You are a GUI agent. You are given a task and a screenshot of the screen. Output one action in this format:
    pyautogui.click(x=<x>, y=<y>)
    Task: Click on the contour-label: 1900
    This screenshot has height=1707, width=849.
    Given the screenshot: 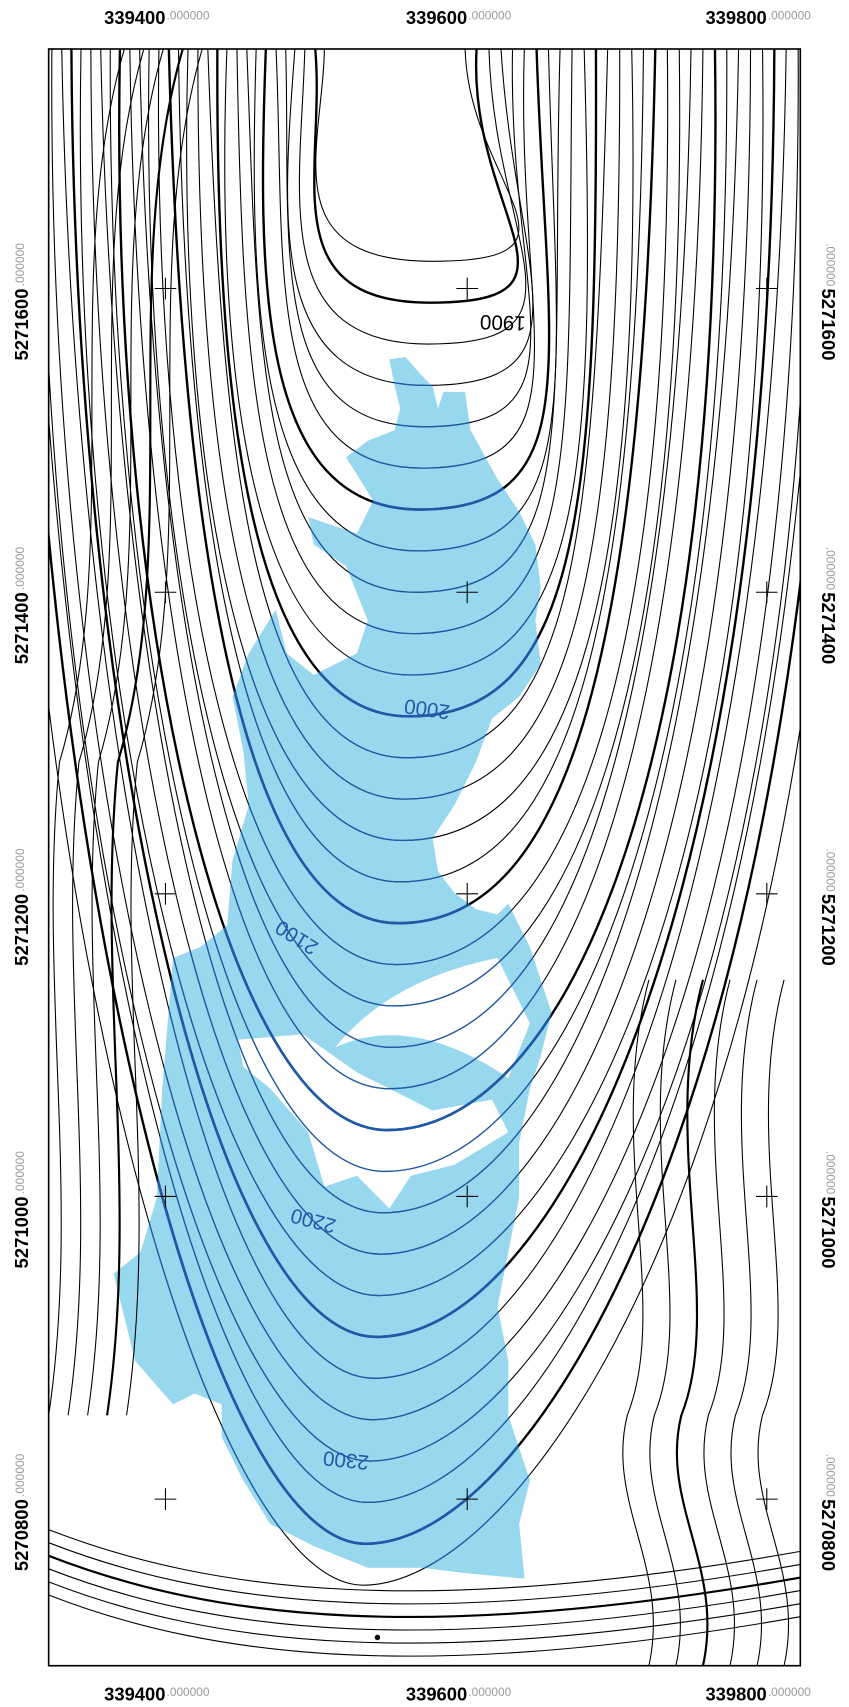 What is the action you would take?
    pyautogui.click(x=503, y=322)
    